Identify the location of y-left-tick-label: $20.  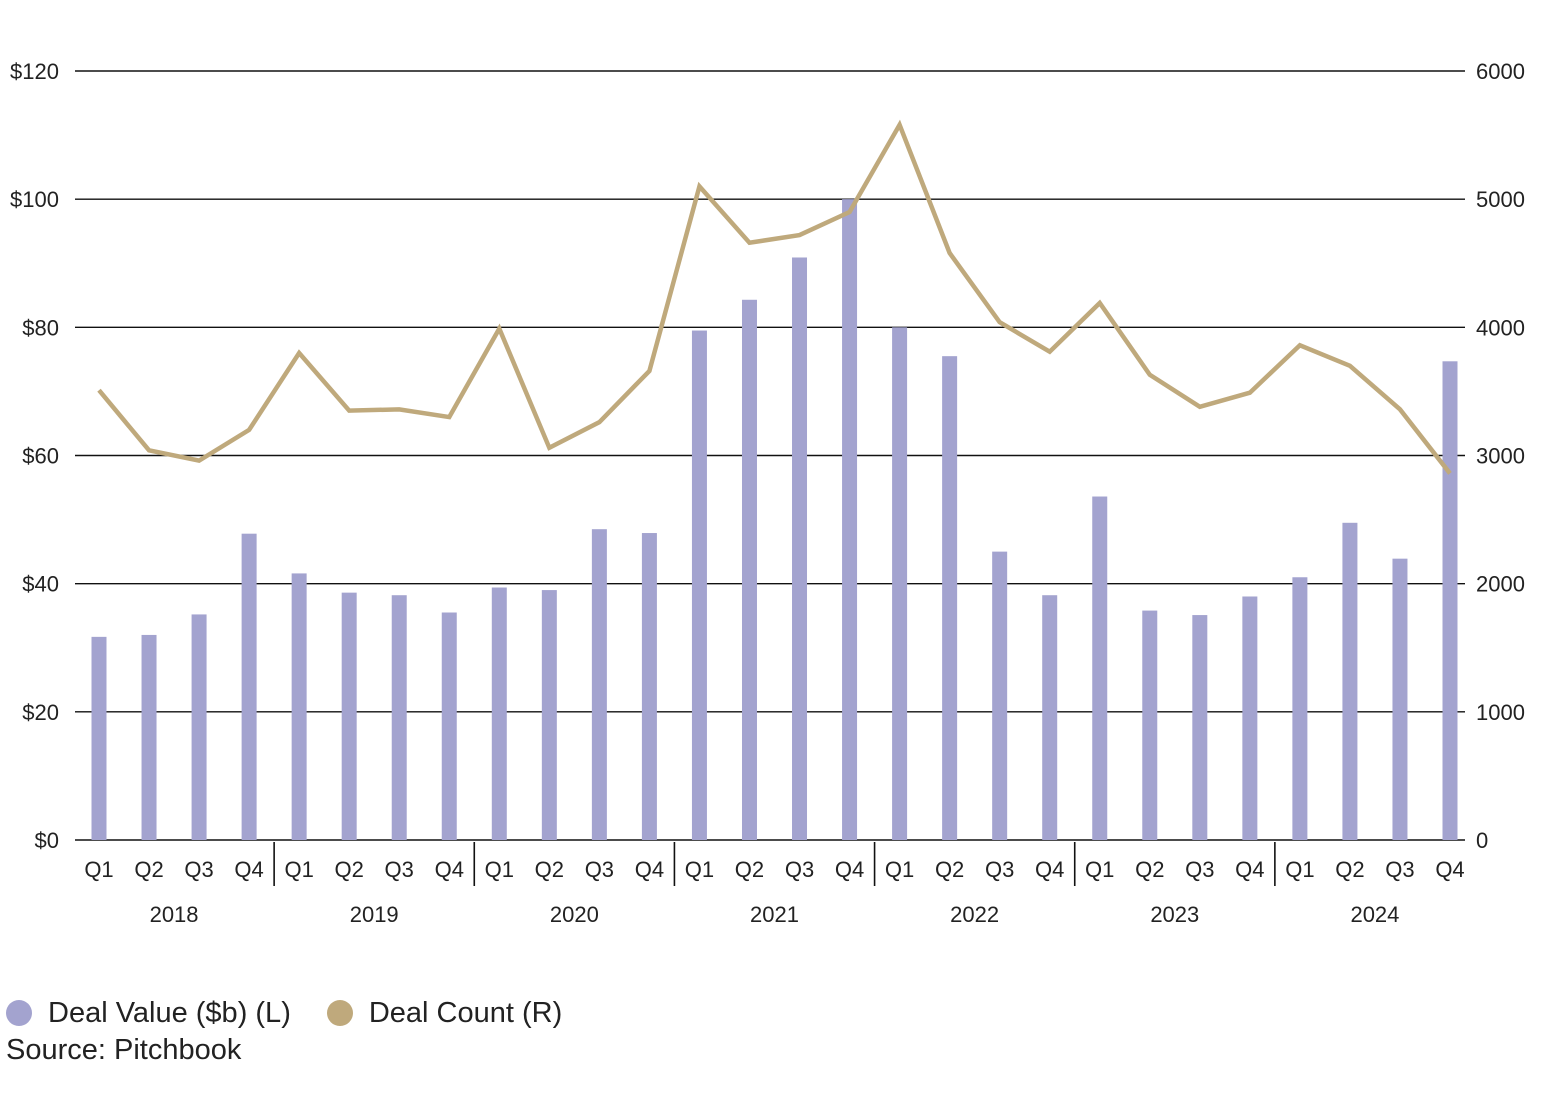
(40, 712).